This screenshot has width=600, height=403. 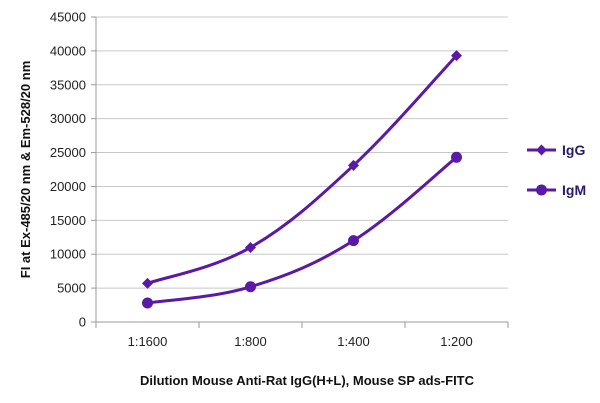 What do you see at coordinates (68, 186) in the screenshot?
I see `y-tick-label: 20000` at bounding box center [68, 186].